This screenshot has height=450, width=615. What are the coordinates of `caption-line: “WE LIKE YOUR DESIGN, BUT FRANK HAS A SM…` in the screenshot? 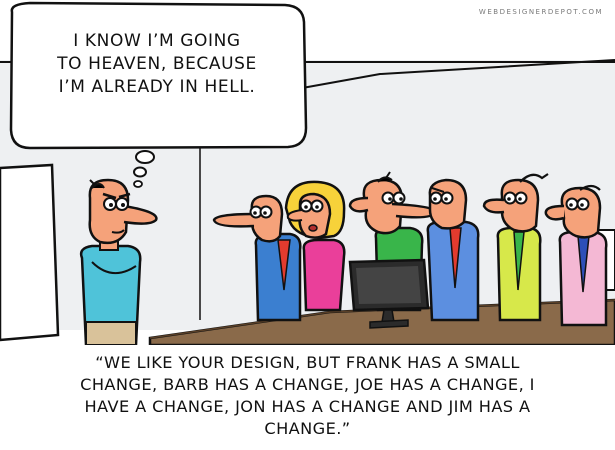 It's located at (307, 362).